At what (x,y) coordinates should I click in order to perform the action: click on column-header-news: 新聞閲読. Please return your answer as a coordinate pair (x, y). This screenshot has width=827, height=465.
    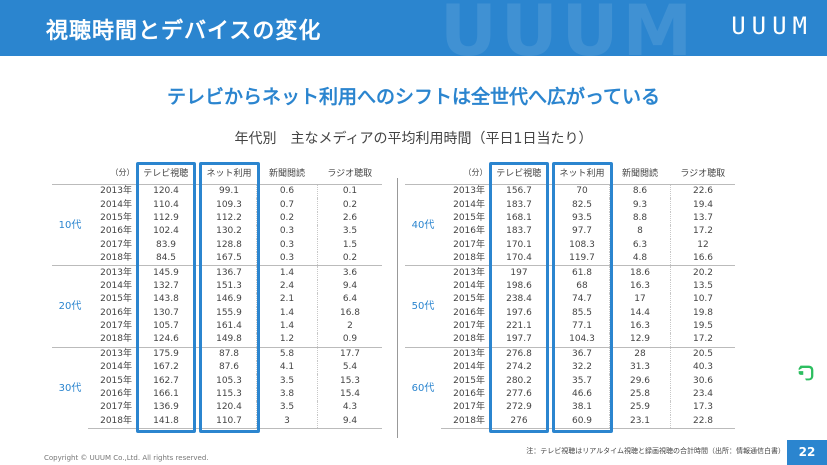
    Looking at the image, I should click on (287, 172).